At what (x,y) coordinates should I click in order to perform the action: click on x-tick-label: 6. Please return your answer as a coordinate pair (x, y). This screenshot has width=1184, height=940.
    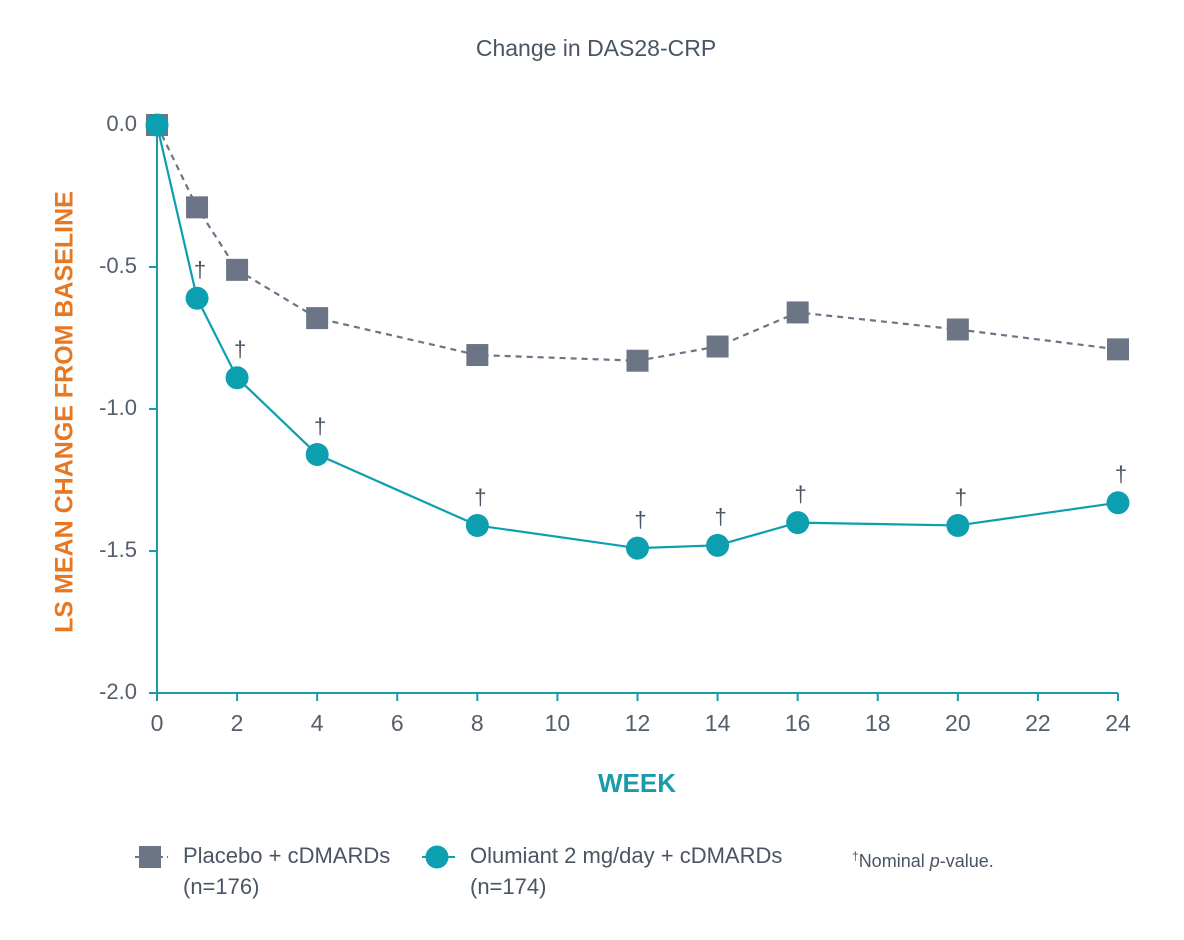
    Looking at the image, I should click on (397, 723).